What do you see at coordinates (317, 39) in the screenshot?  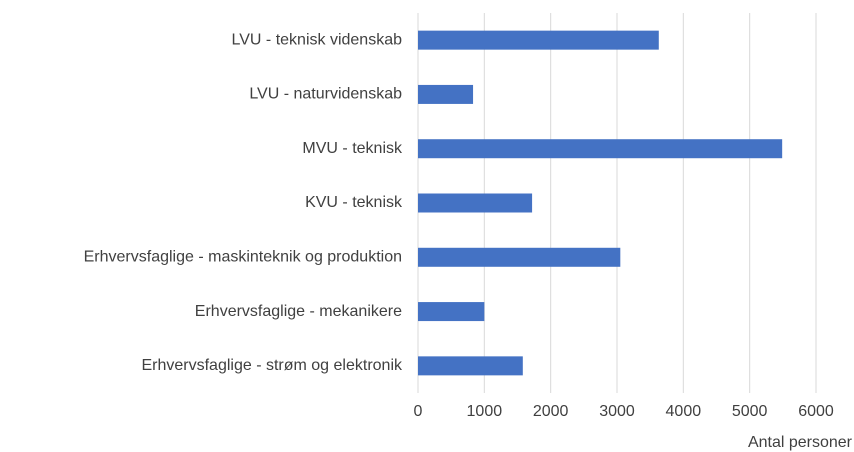 I see `y-tick-label: LVU - teknisk videnskab` at bounding box center [317, 39].